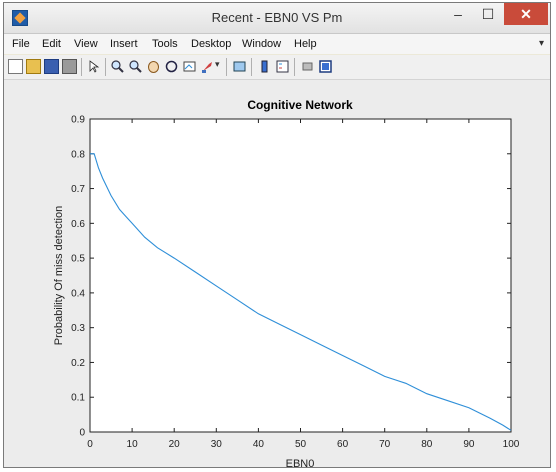  What do you see at coordinates (300, 463) in the screenshot?
I see `x-axis-label: EBN0` at bounding box center [300, 463].